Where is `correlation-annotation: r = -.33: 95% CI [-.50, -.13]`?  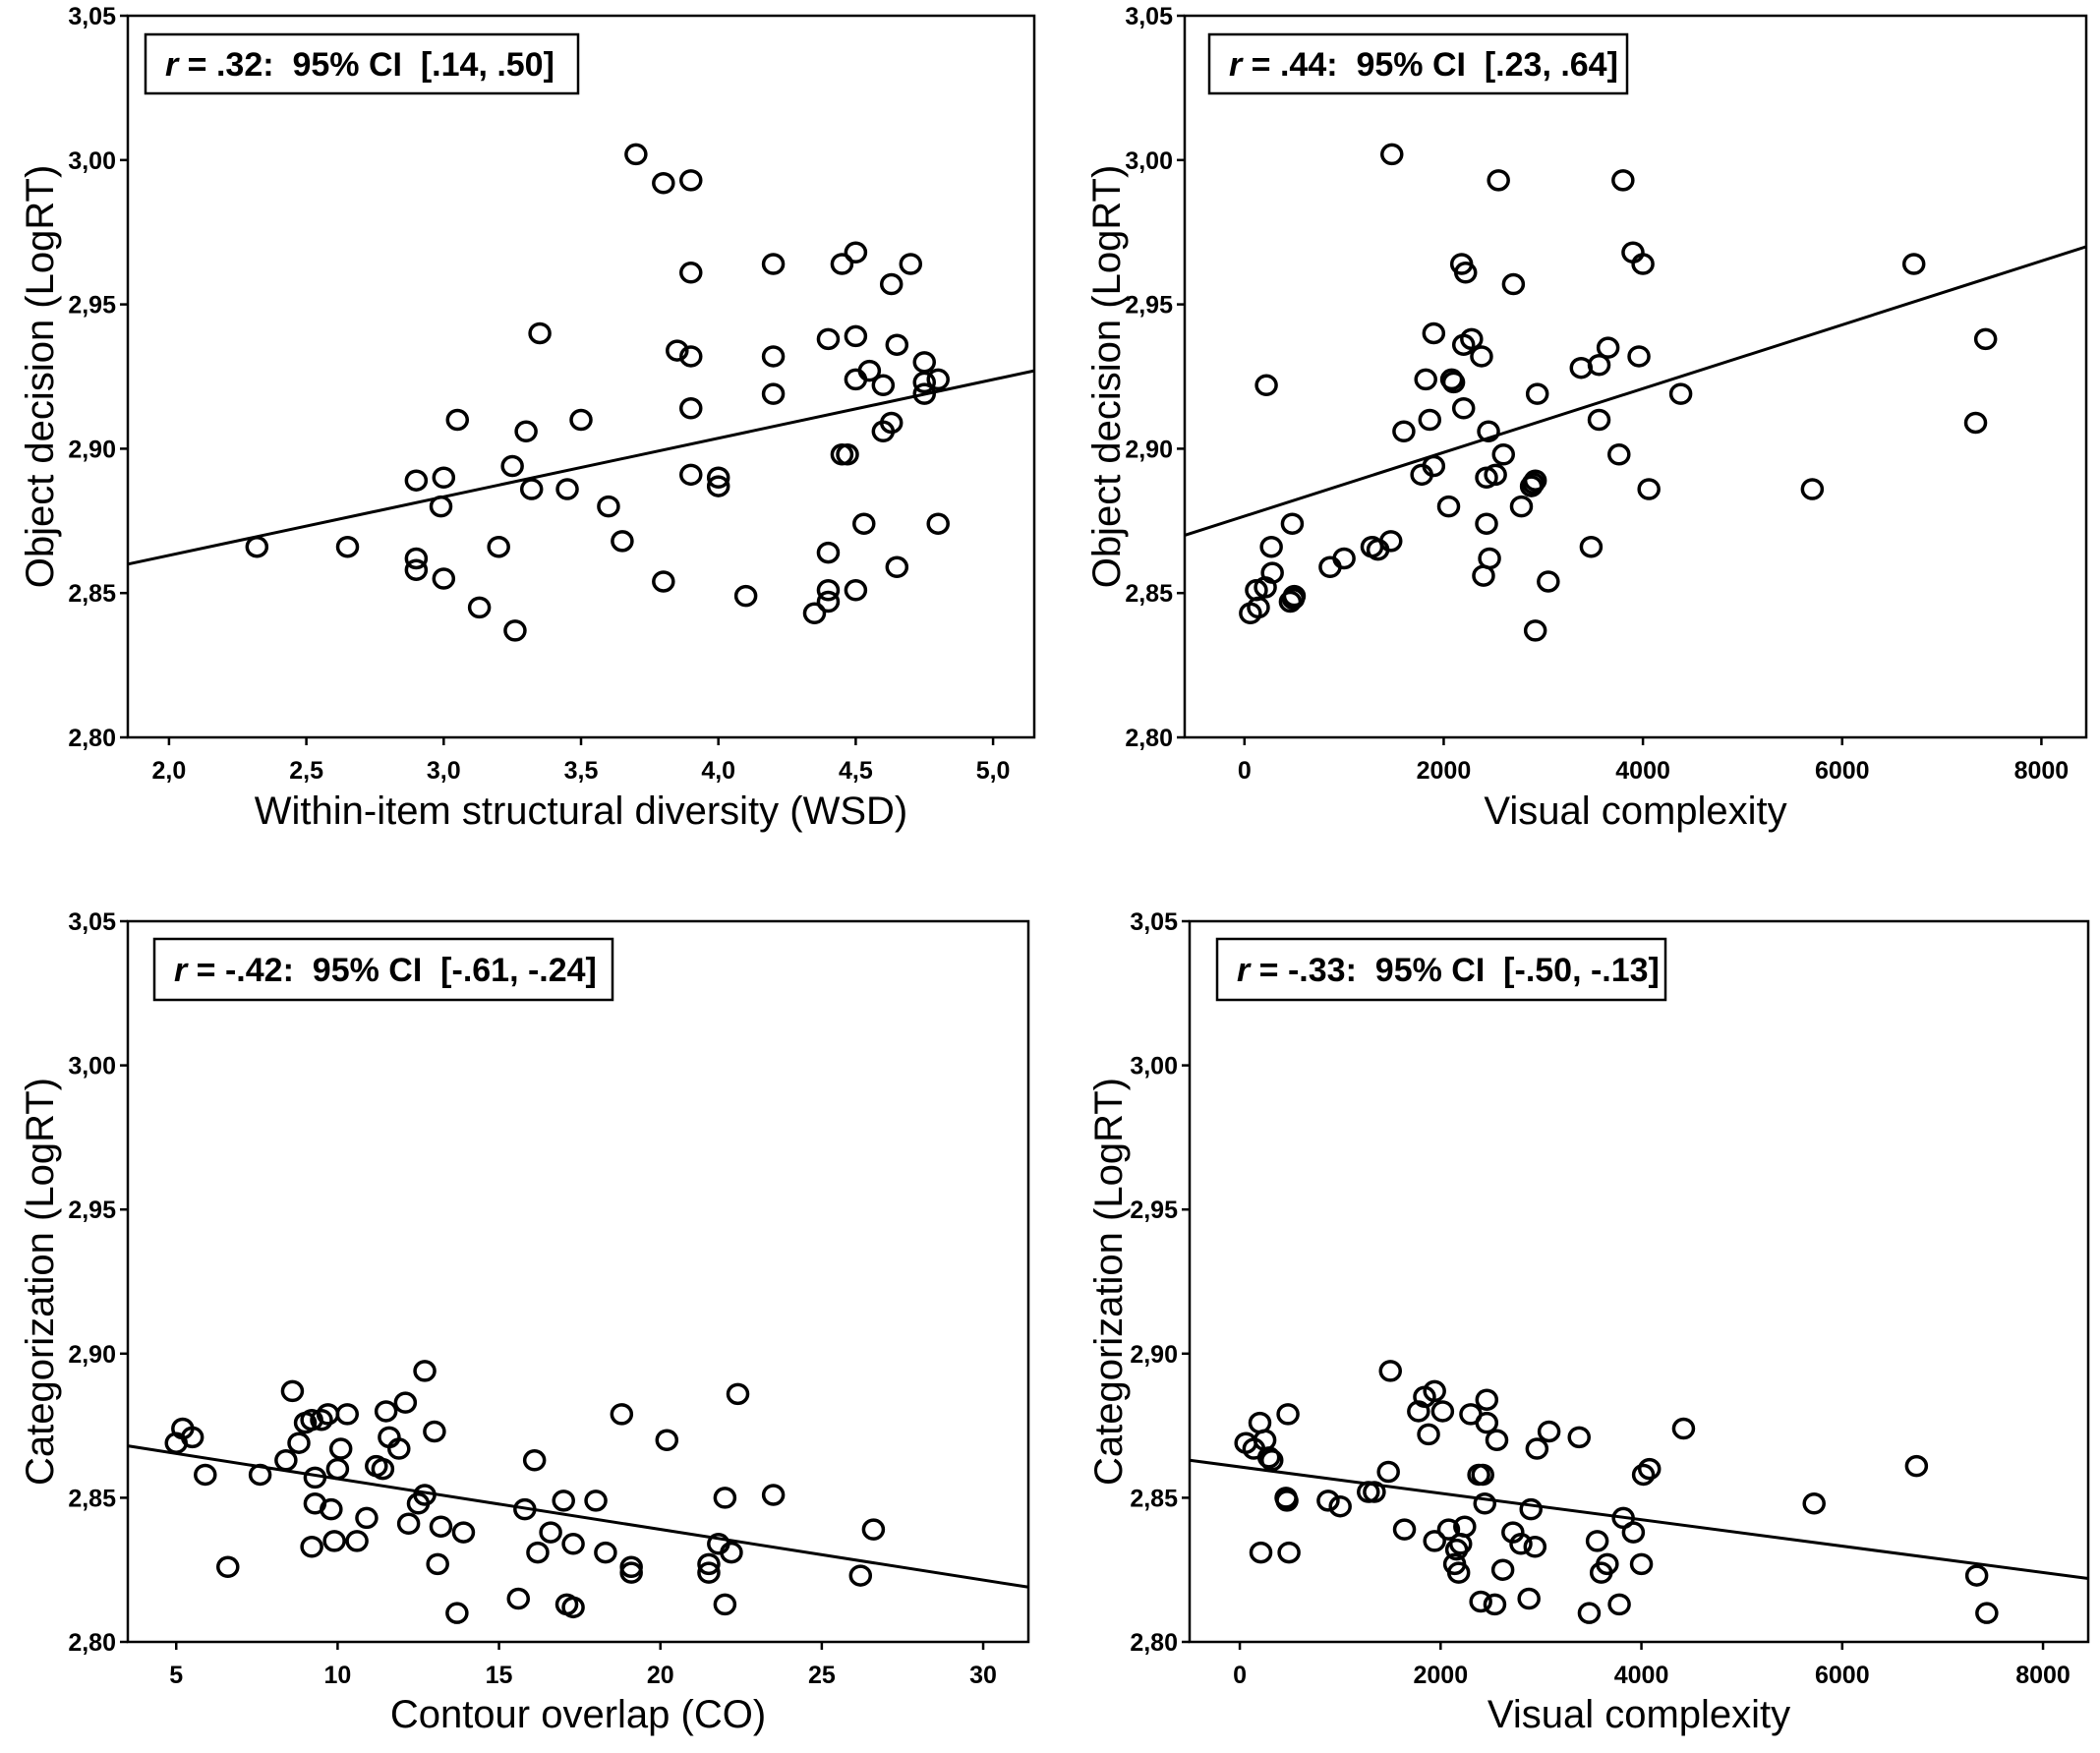
correlation-annotation: r = -.33: 95% CI [-.50, -.13] is located at coordinates (1448, 970).